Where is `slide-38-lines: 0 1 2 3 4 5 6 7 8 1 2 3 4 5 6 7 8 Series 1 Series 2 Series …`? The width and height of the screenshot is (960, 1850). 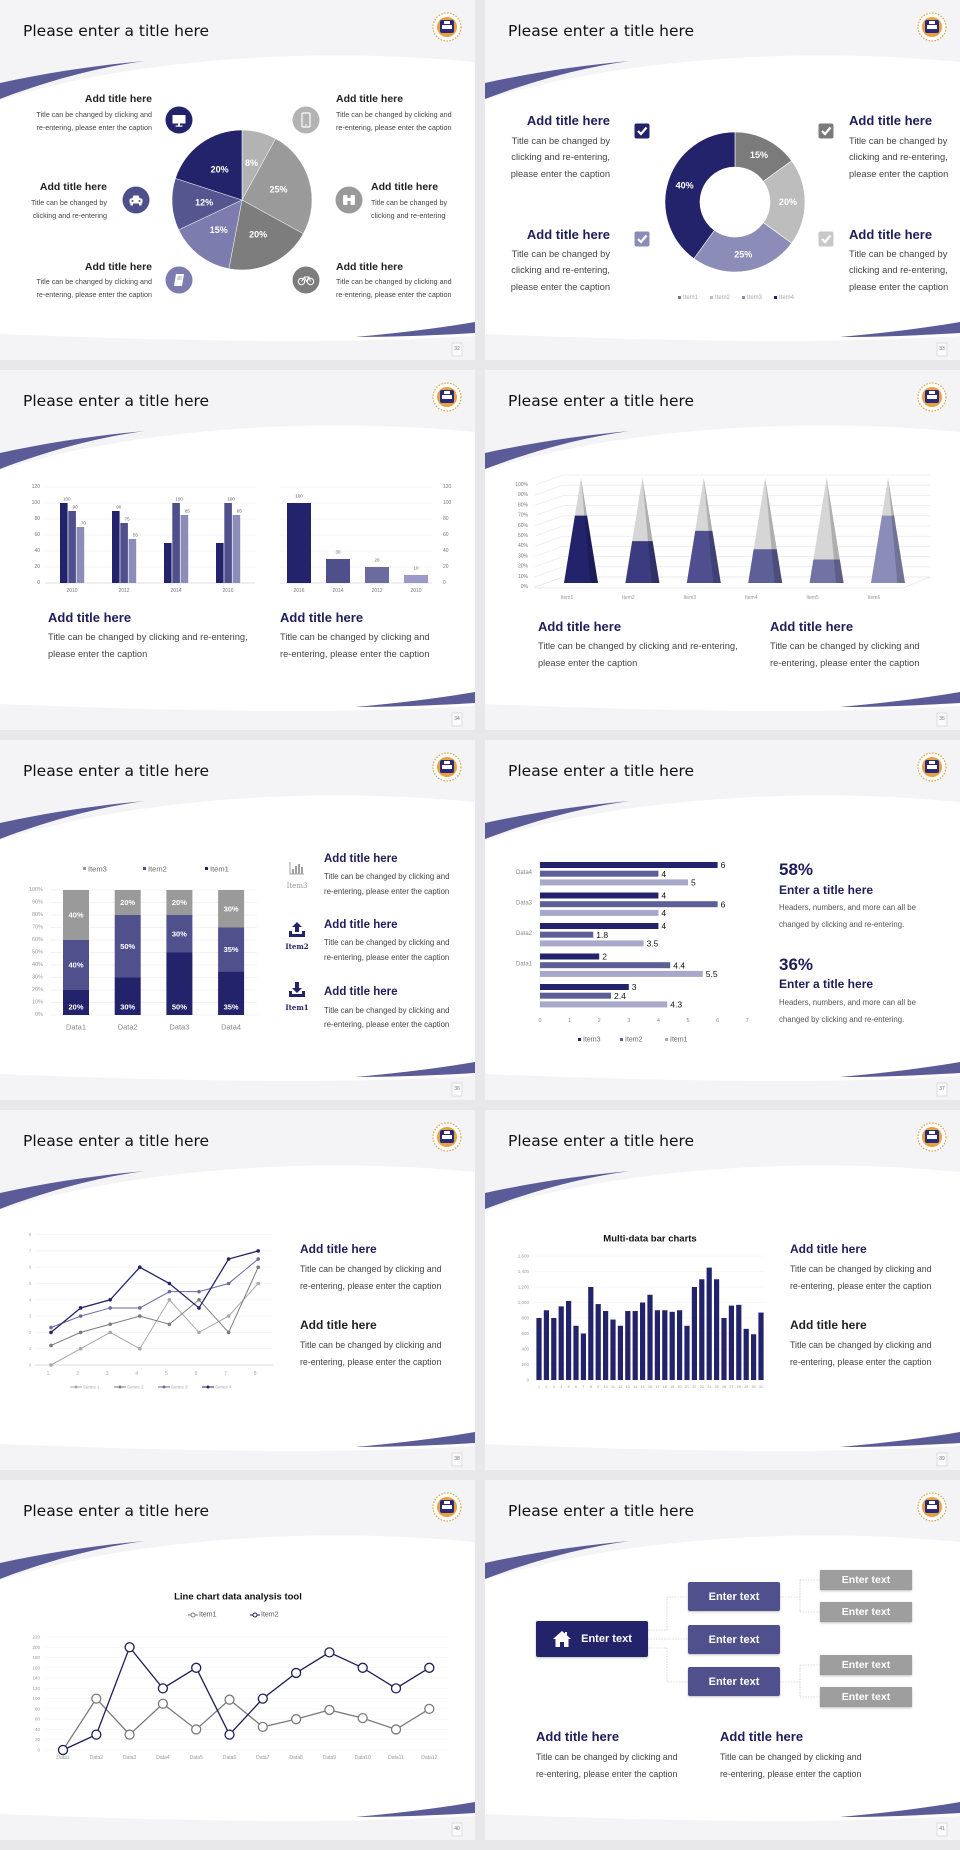
slide-38-lines: 0 1 2 3 4 5 6 7 8 1 2 3 4 5 6 7 8 Series 1 Series 2 Series … is located at coordinates (237, 1290).